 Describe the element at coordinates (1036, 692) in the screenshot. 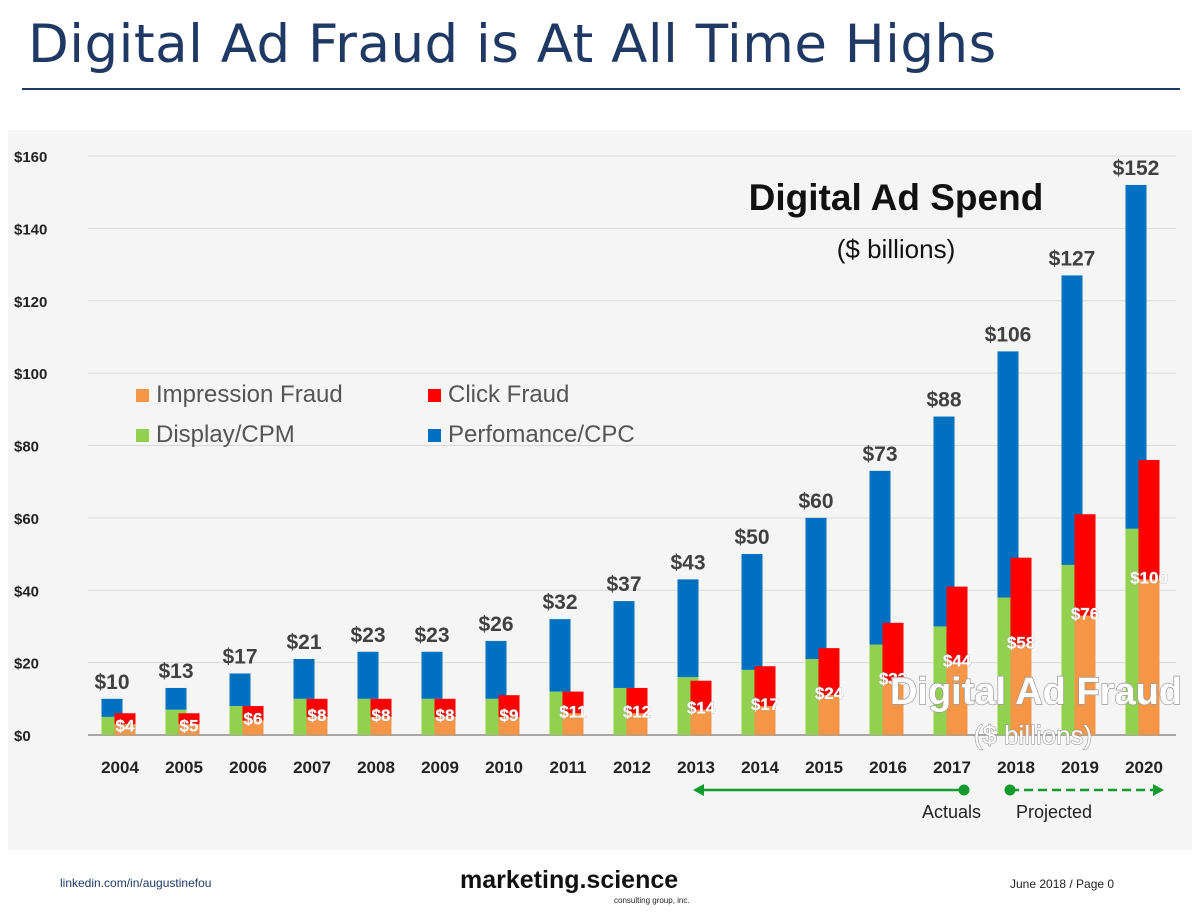

I see `fraud-title: Digital Ad Fraud` at that location.